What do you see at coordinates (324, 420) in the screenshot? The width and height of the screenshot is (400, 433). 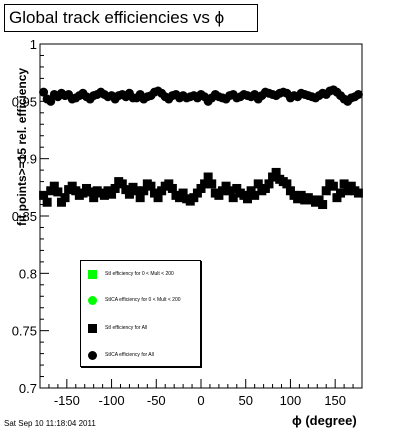 I see `x-axis-label: ϕ (degree)` at bounding box center [324, 420].